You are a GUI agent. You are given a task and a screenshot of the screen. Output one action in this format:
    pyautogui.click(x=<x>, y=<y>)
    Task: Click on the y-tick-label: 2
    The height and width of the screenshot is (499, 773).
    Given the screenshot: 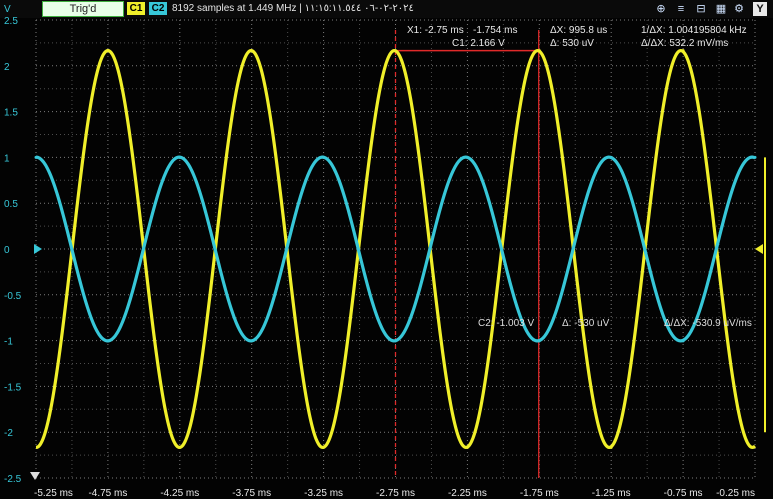 What is the action you would take?
    pyautogui.click(x=7, y=67)
    